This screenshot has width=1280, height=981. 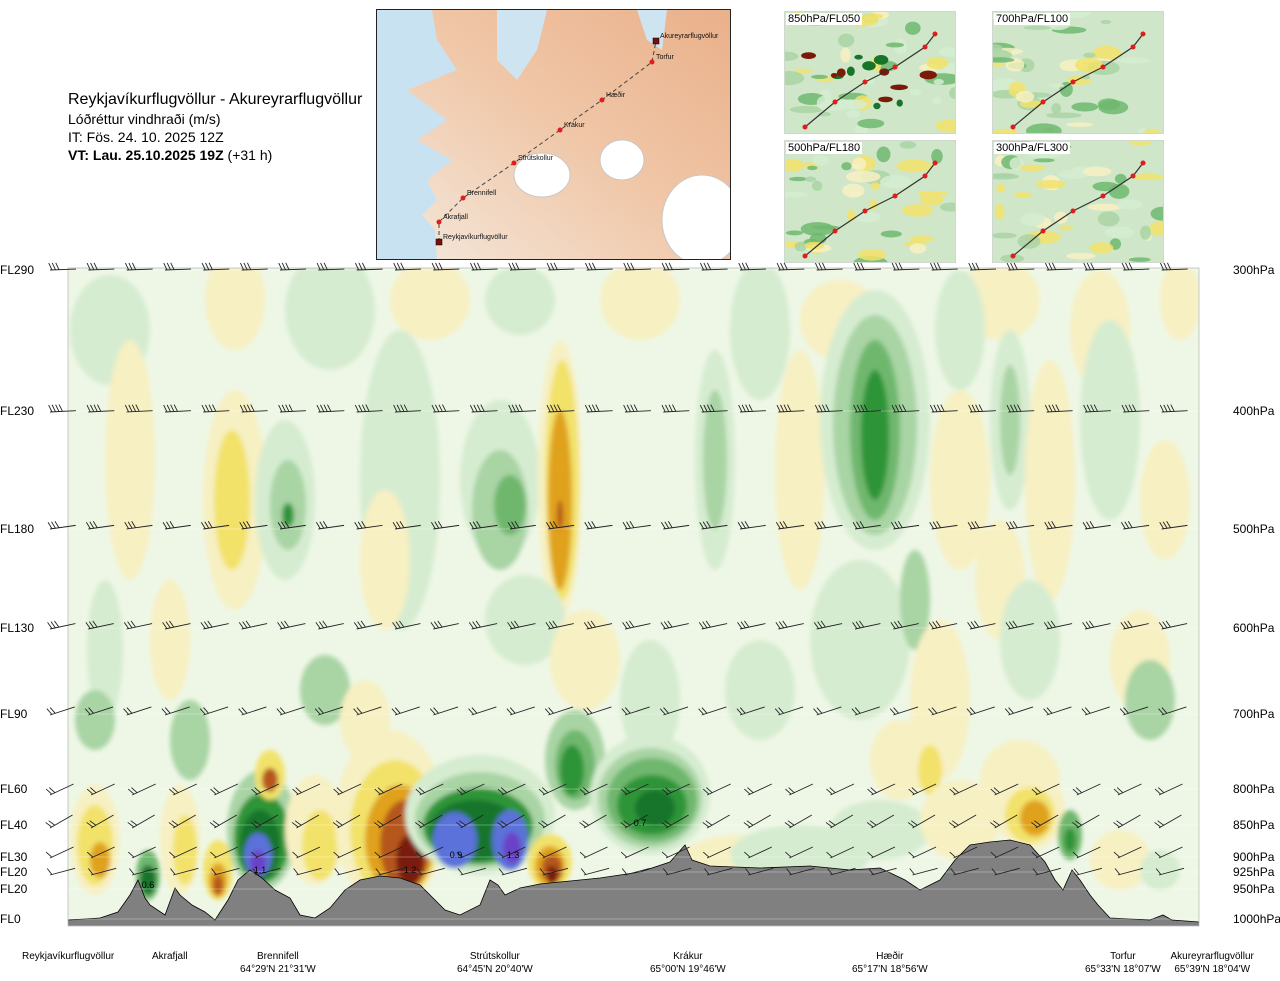 What do you see at coordinates (1078, 209) in the screenshot?
I see `level-map-route` at bounding box center [1078, 209].